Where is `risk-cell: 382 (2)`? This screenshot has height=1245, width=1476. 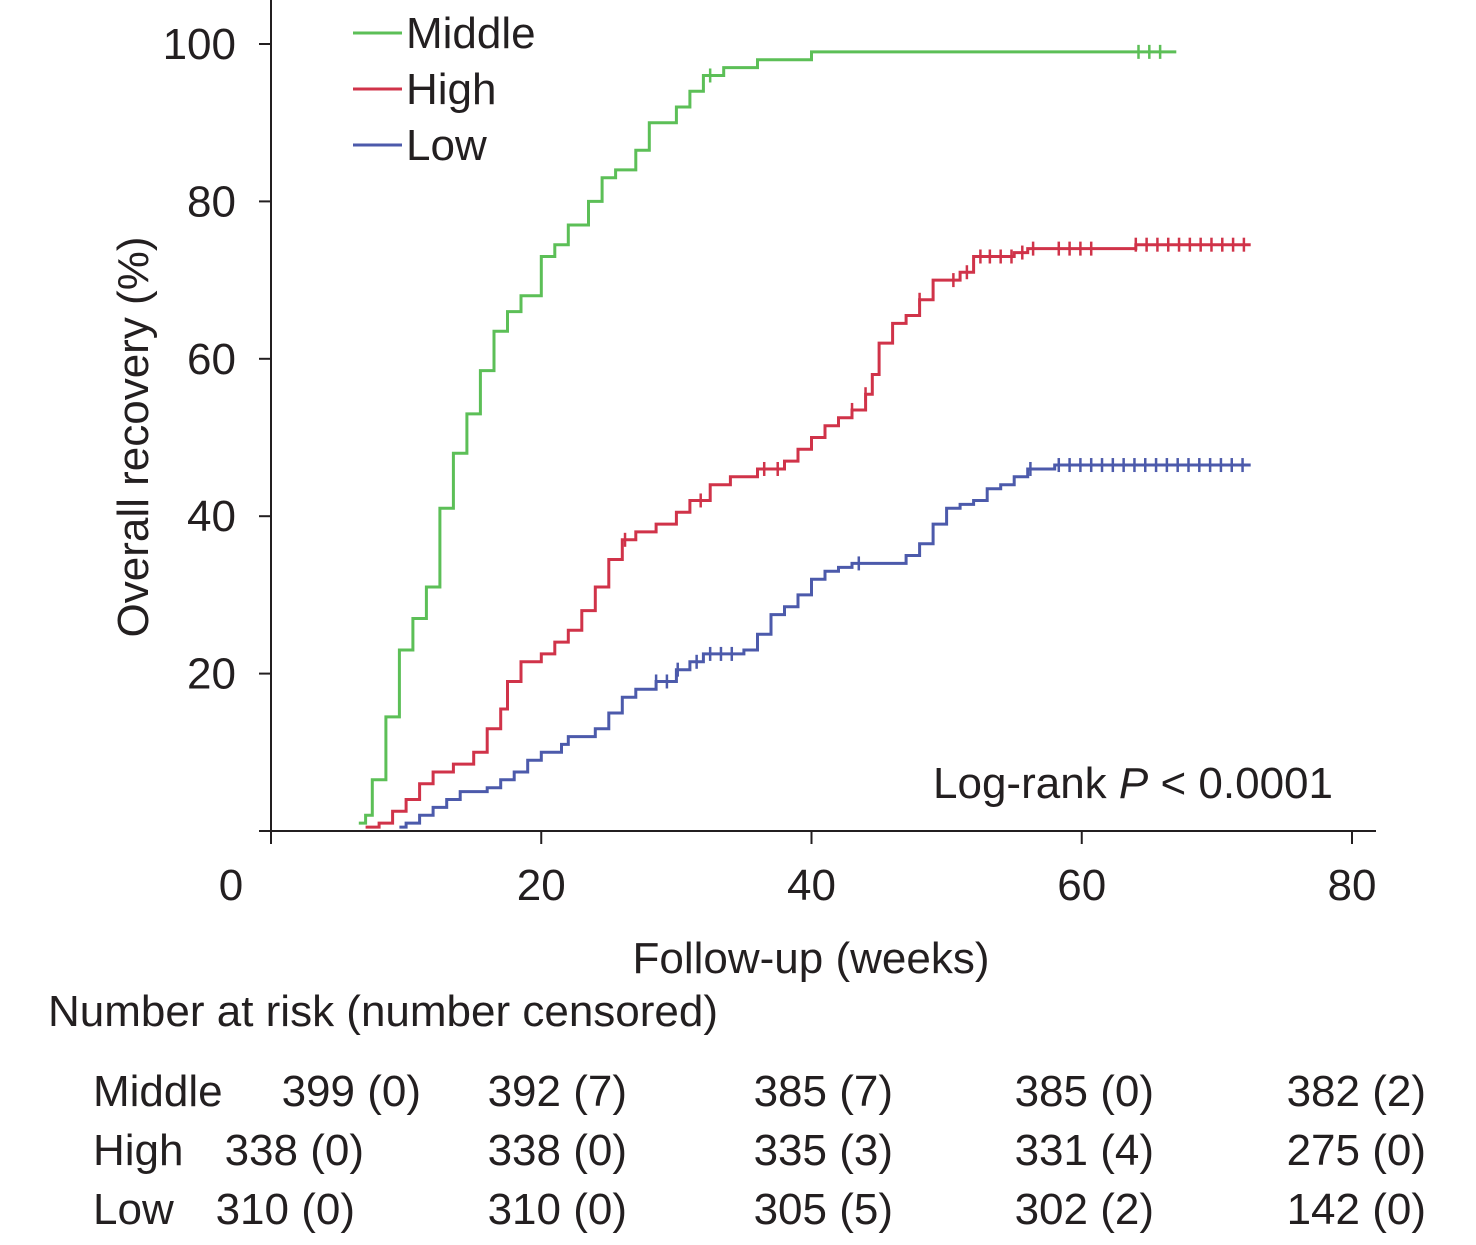
risk-cell: 382 (2) is located at coordinates (1356, 1091).